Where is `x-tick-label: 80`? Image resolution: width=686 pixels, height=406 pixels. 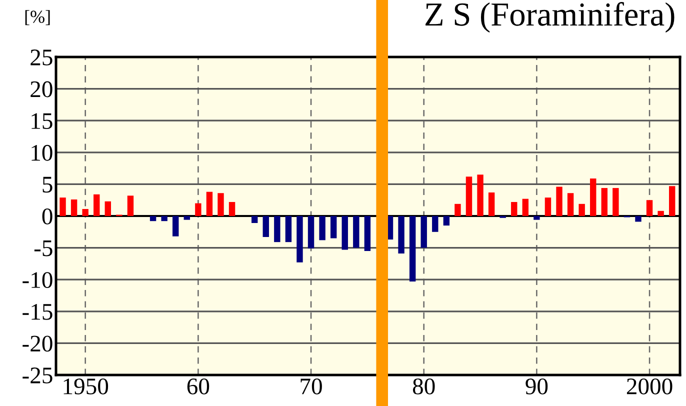
x-tick-label: 80 is located at coordinates (423, 386).